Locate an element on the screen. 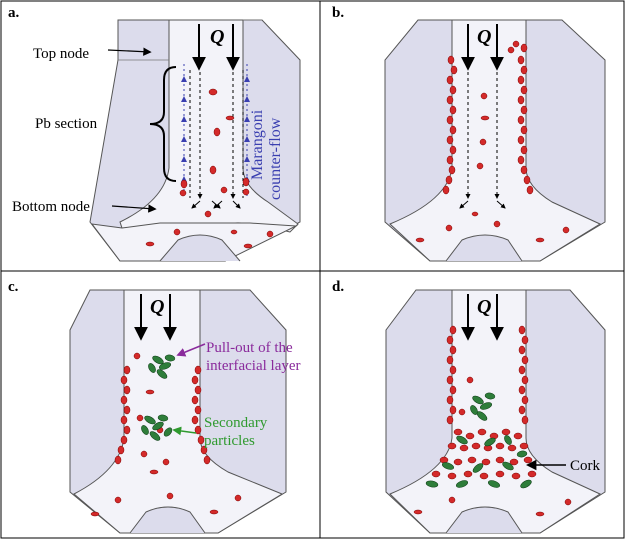 The width and height of the screenshot is (625, 539). panel-letter-d: d. is located at coordinates (338, 287).